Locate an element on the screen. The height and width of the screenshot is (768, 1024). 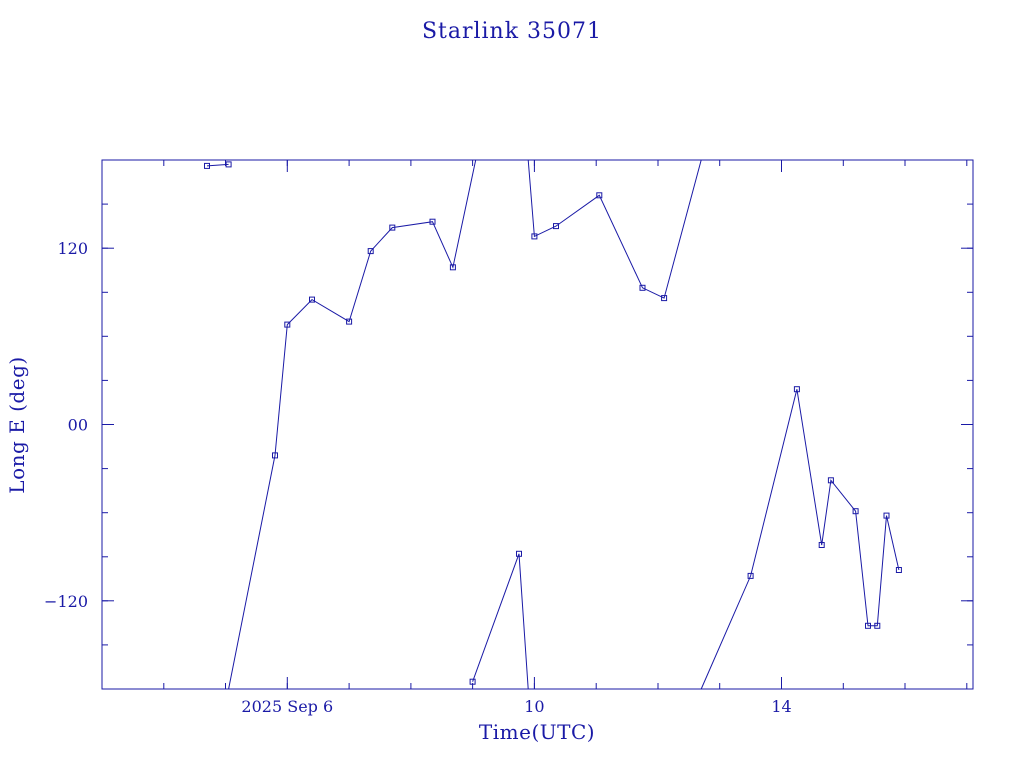
x-tick-labels: 2025 Sep 6 10 14 is located at coordinates (516, 706).